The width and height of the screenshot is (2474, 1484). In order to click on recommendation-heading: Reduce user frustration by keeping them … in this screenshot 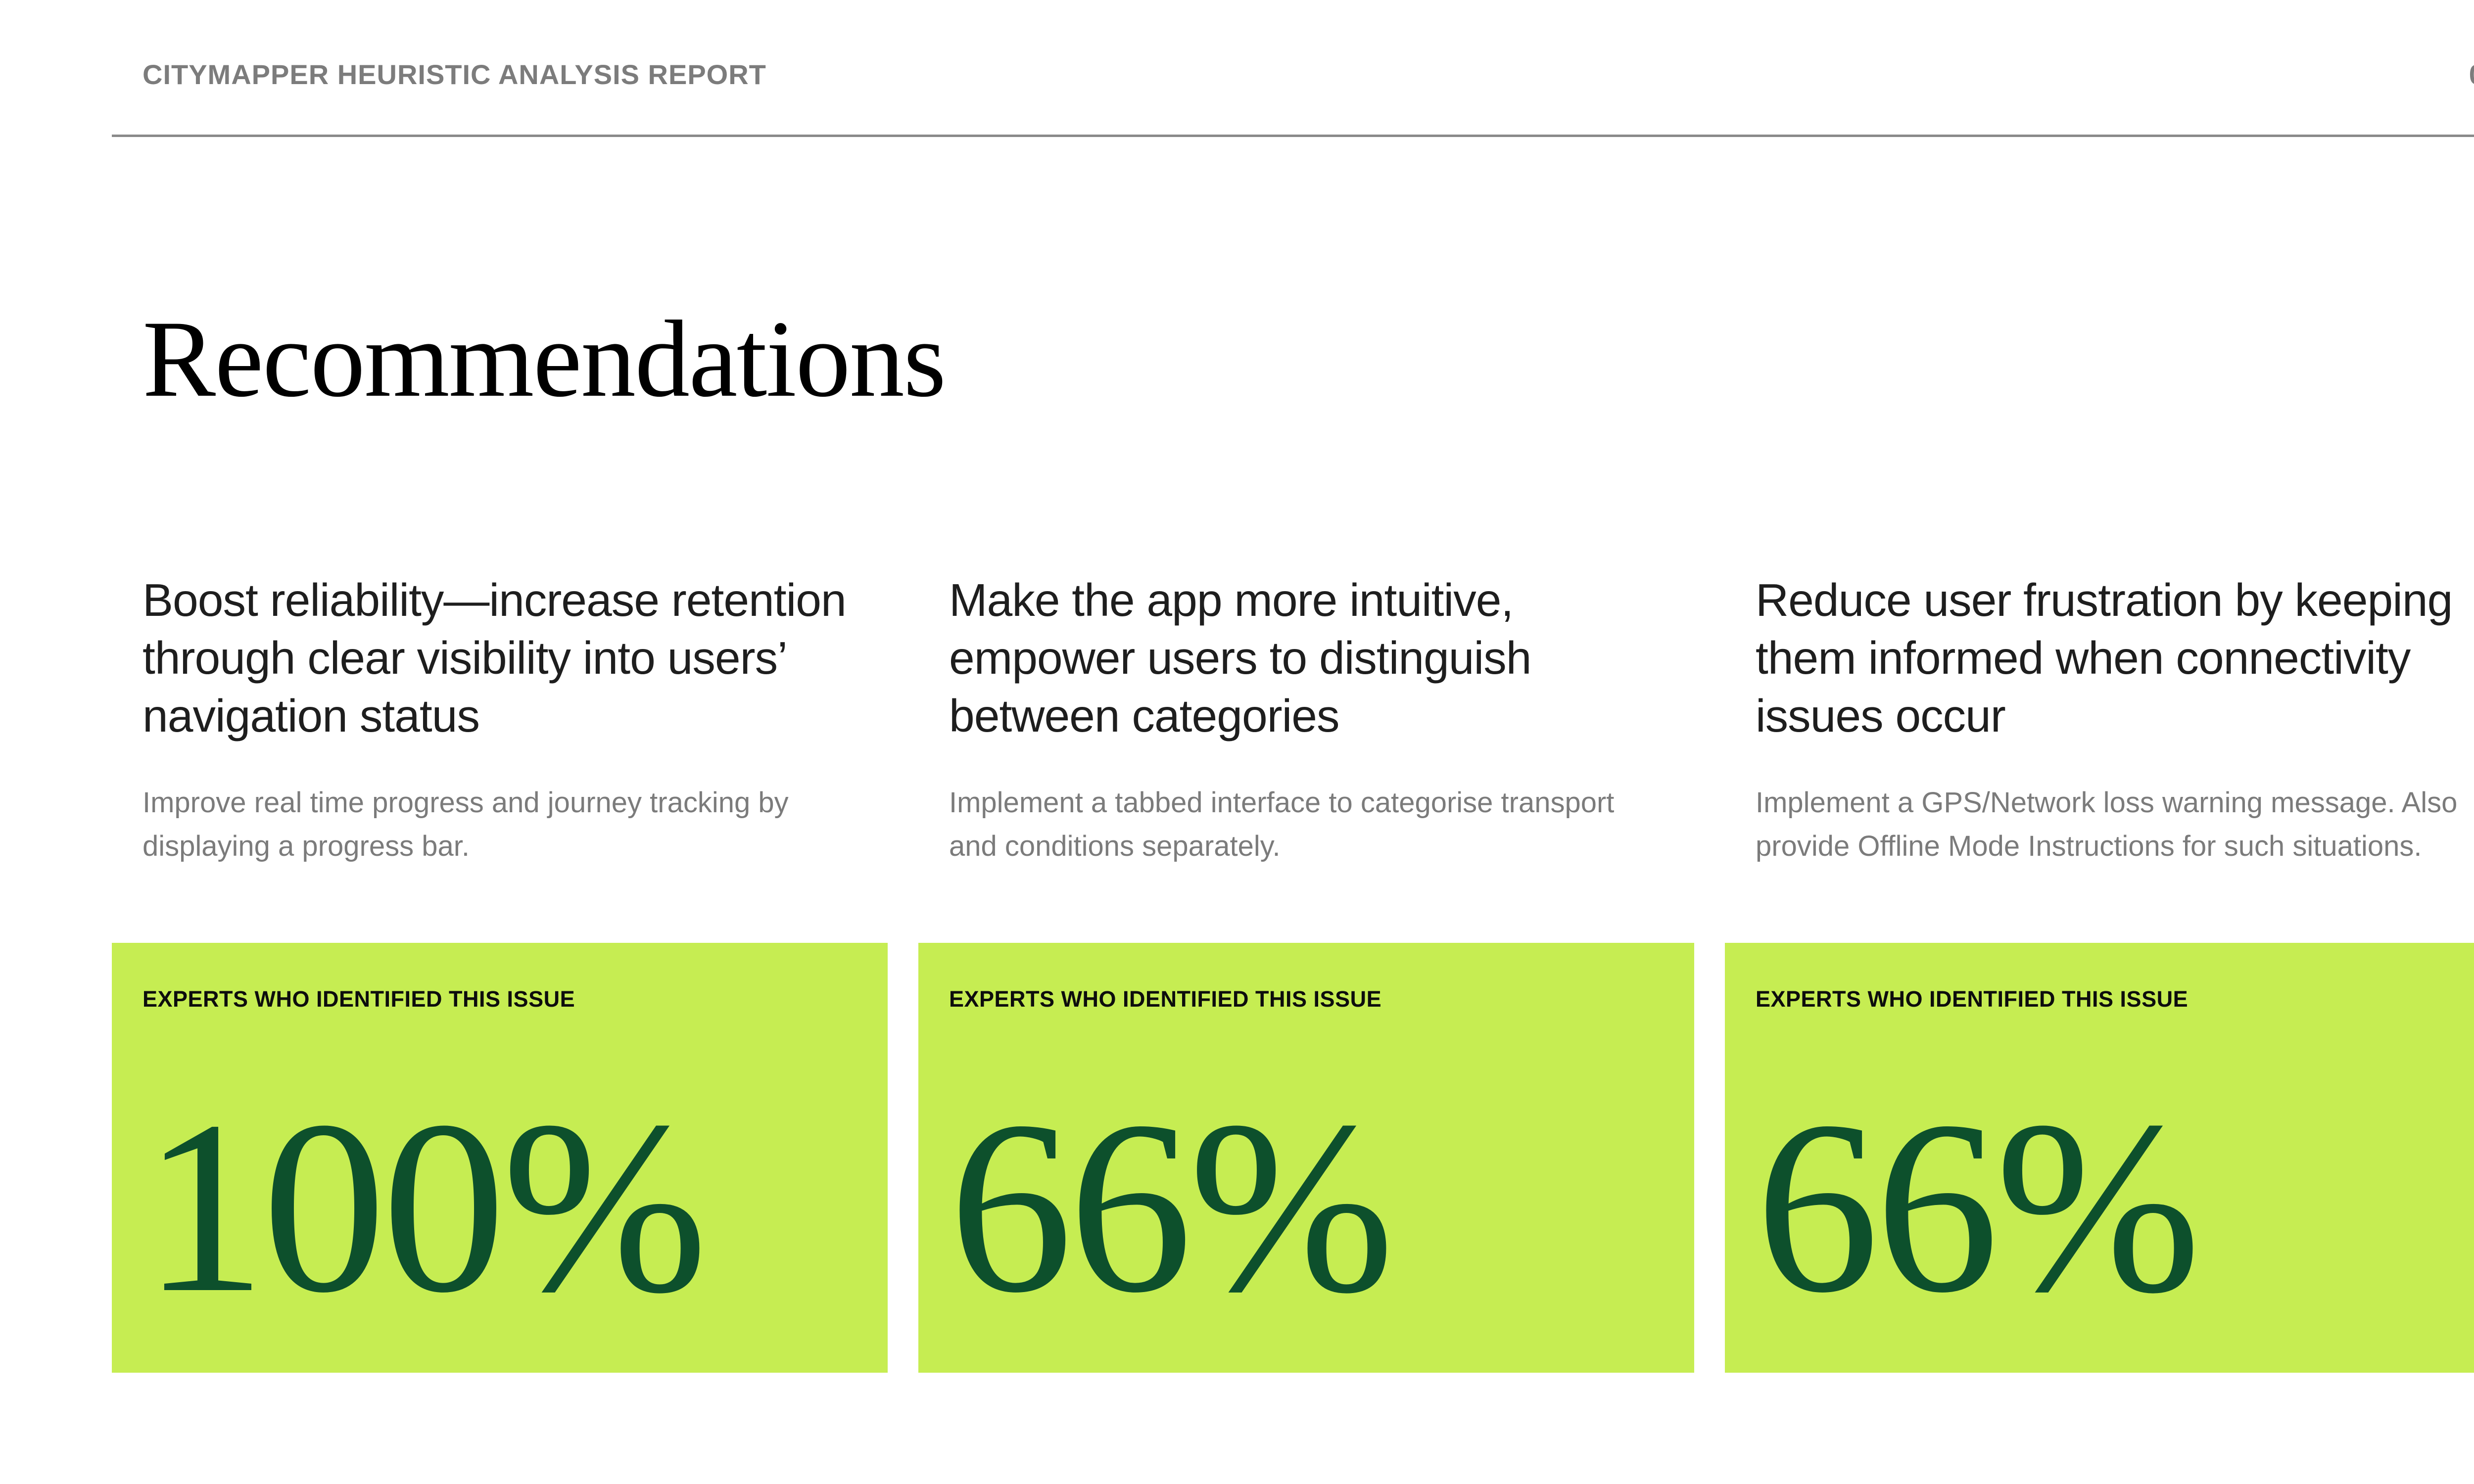, I will do `click(2104, 658)`.